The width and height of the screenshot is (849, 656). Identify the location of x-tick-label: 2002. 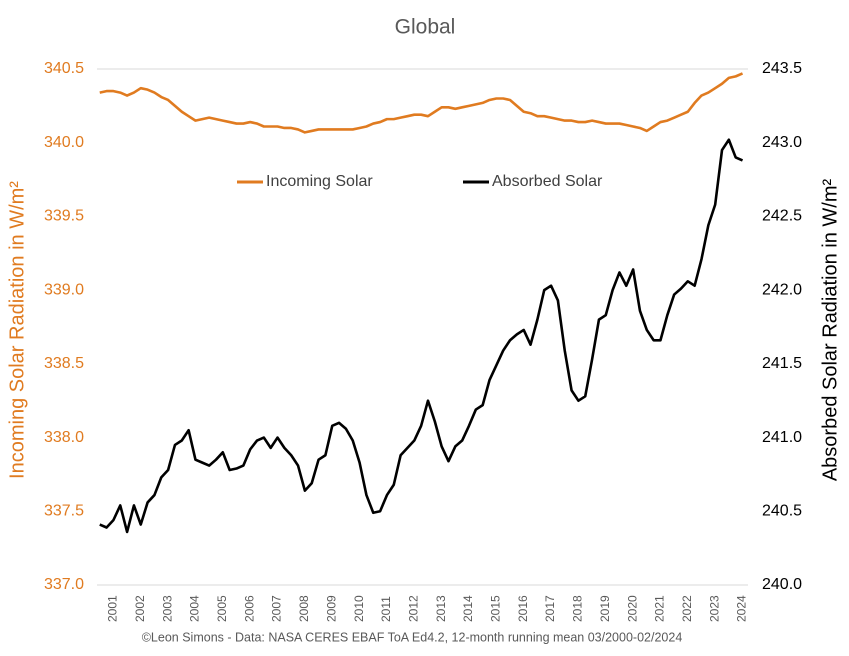
(140, 608).